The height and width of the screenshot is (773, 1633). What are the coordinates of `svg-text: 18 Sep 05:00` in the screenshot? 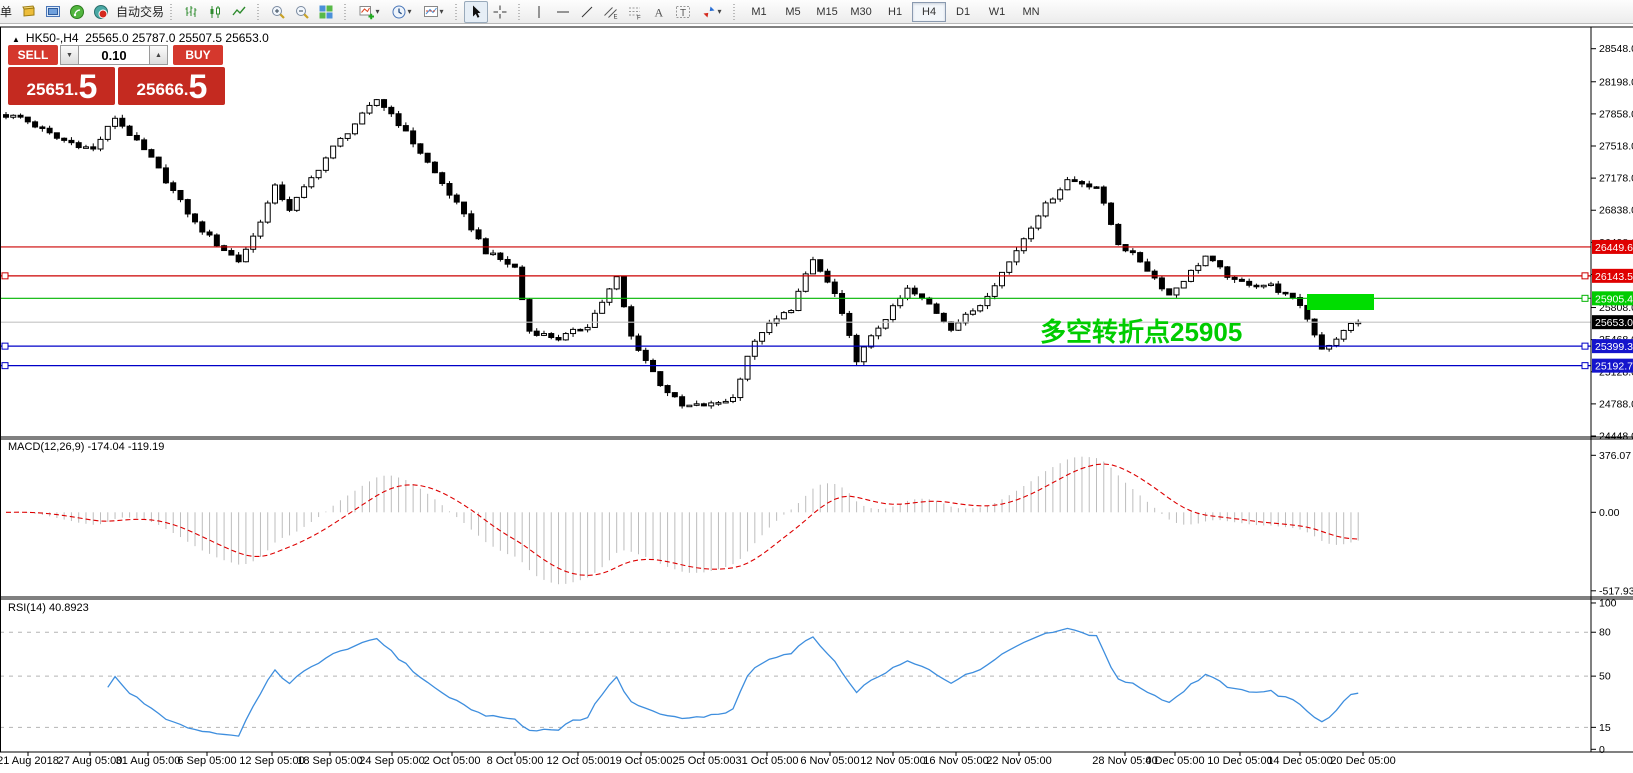 It's located at (329, 761).